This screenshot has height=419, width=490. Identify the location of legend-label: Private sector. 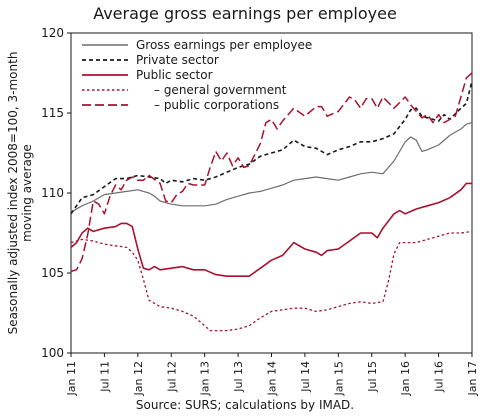
(177, 60).